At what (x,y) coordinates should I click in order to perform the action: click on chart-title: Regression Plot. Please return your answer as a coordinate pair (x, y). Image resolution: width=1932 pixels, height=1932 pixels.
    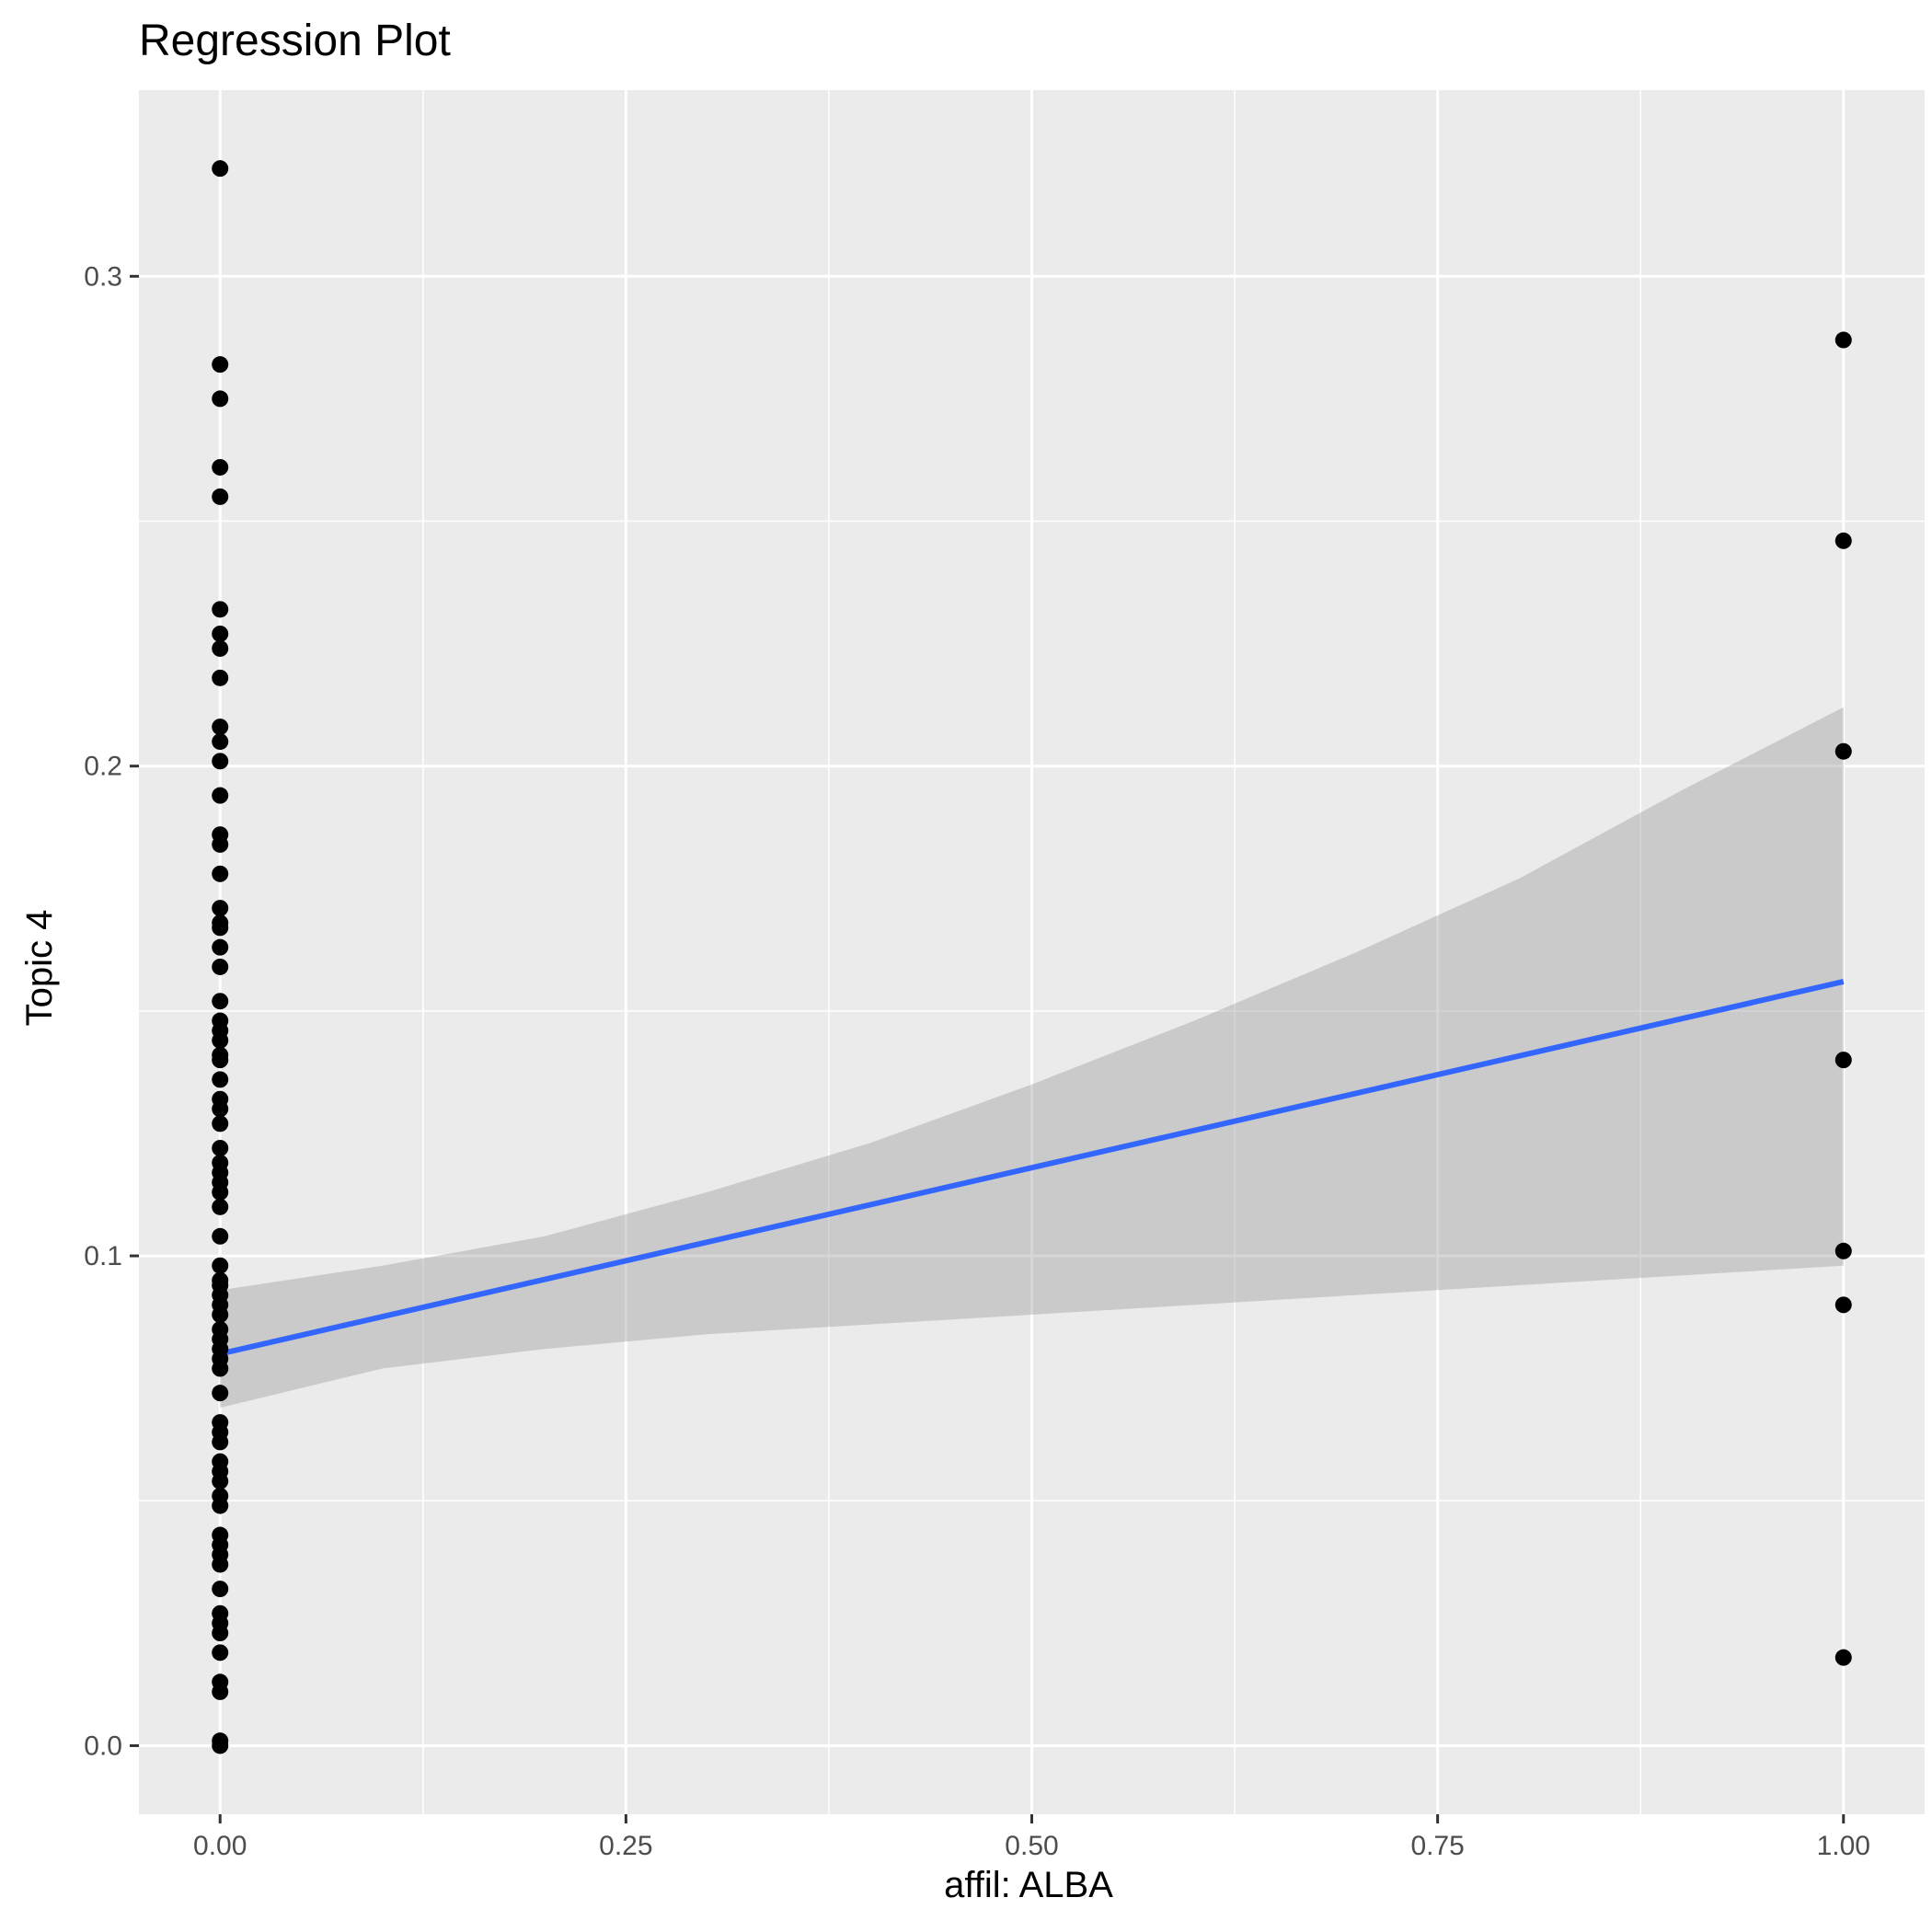
    Looking at the image, I should click on (295, 41).